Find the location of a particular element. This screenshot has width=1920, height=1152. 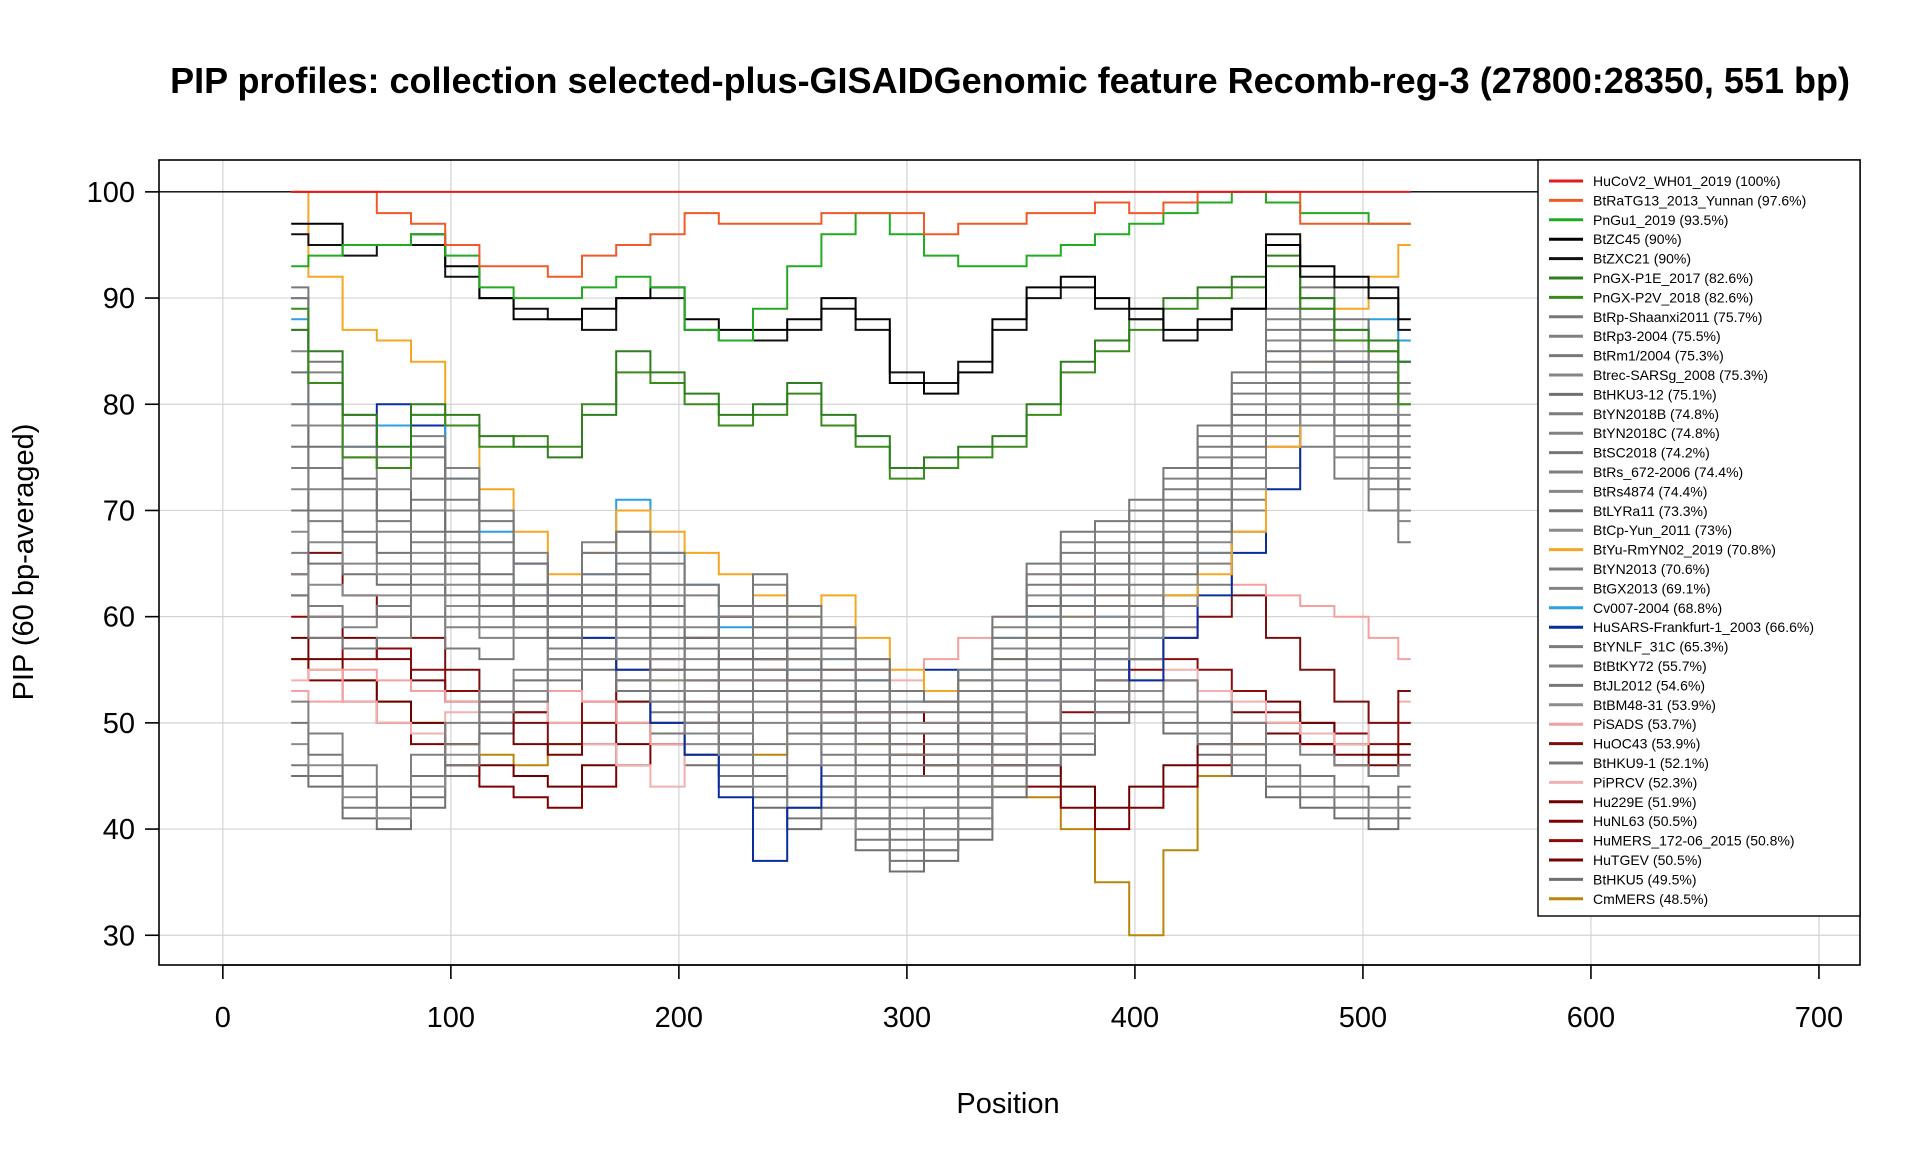

legend-entry-35: HuTGEV (50.5%) is located at coordinates (1647, 860).